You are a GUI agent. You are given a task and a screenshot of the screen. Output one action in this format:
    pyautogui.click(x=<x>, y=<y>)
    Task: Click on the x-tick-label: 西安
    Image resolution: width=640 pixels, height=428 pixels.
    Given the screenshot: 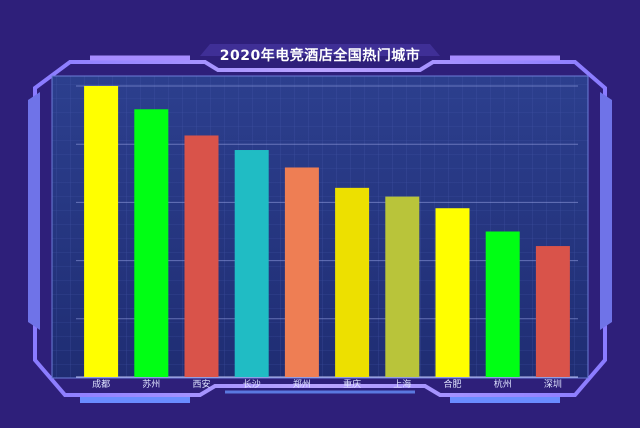 What is the action you would take?
    pyautogui.click(x=201, y=384)
    